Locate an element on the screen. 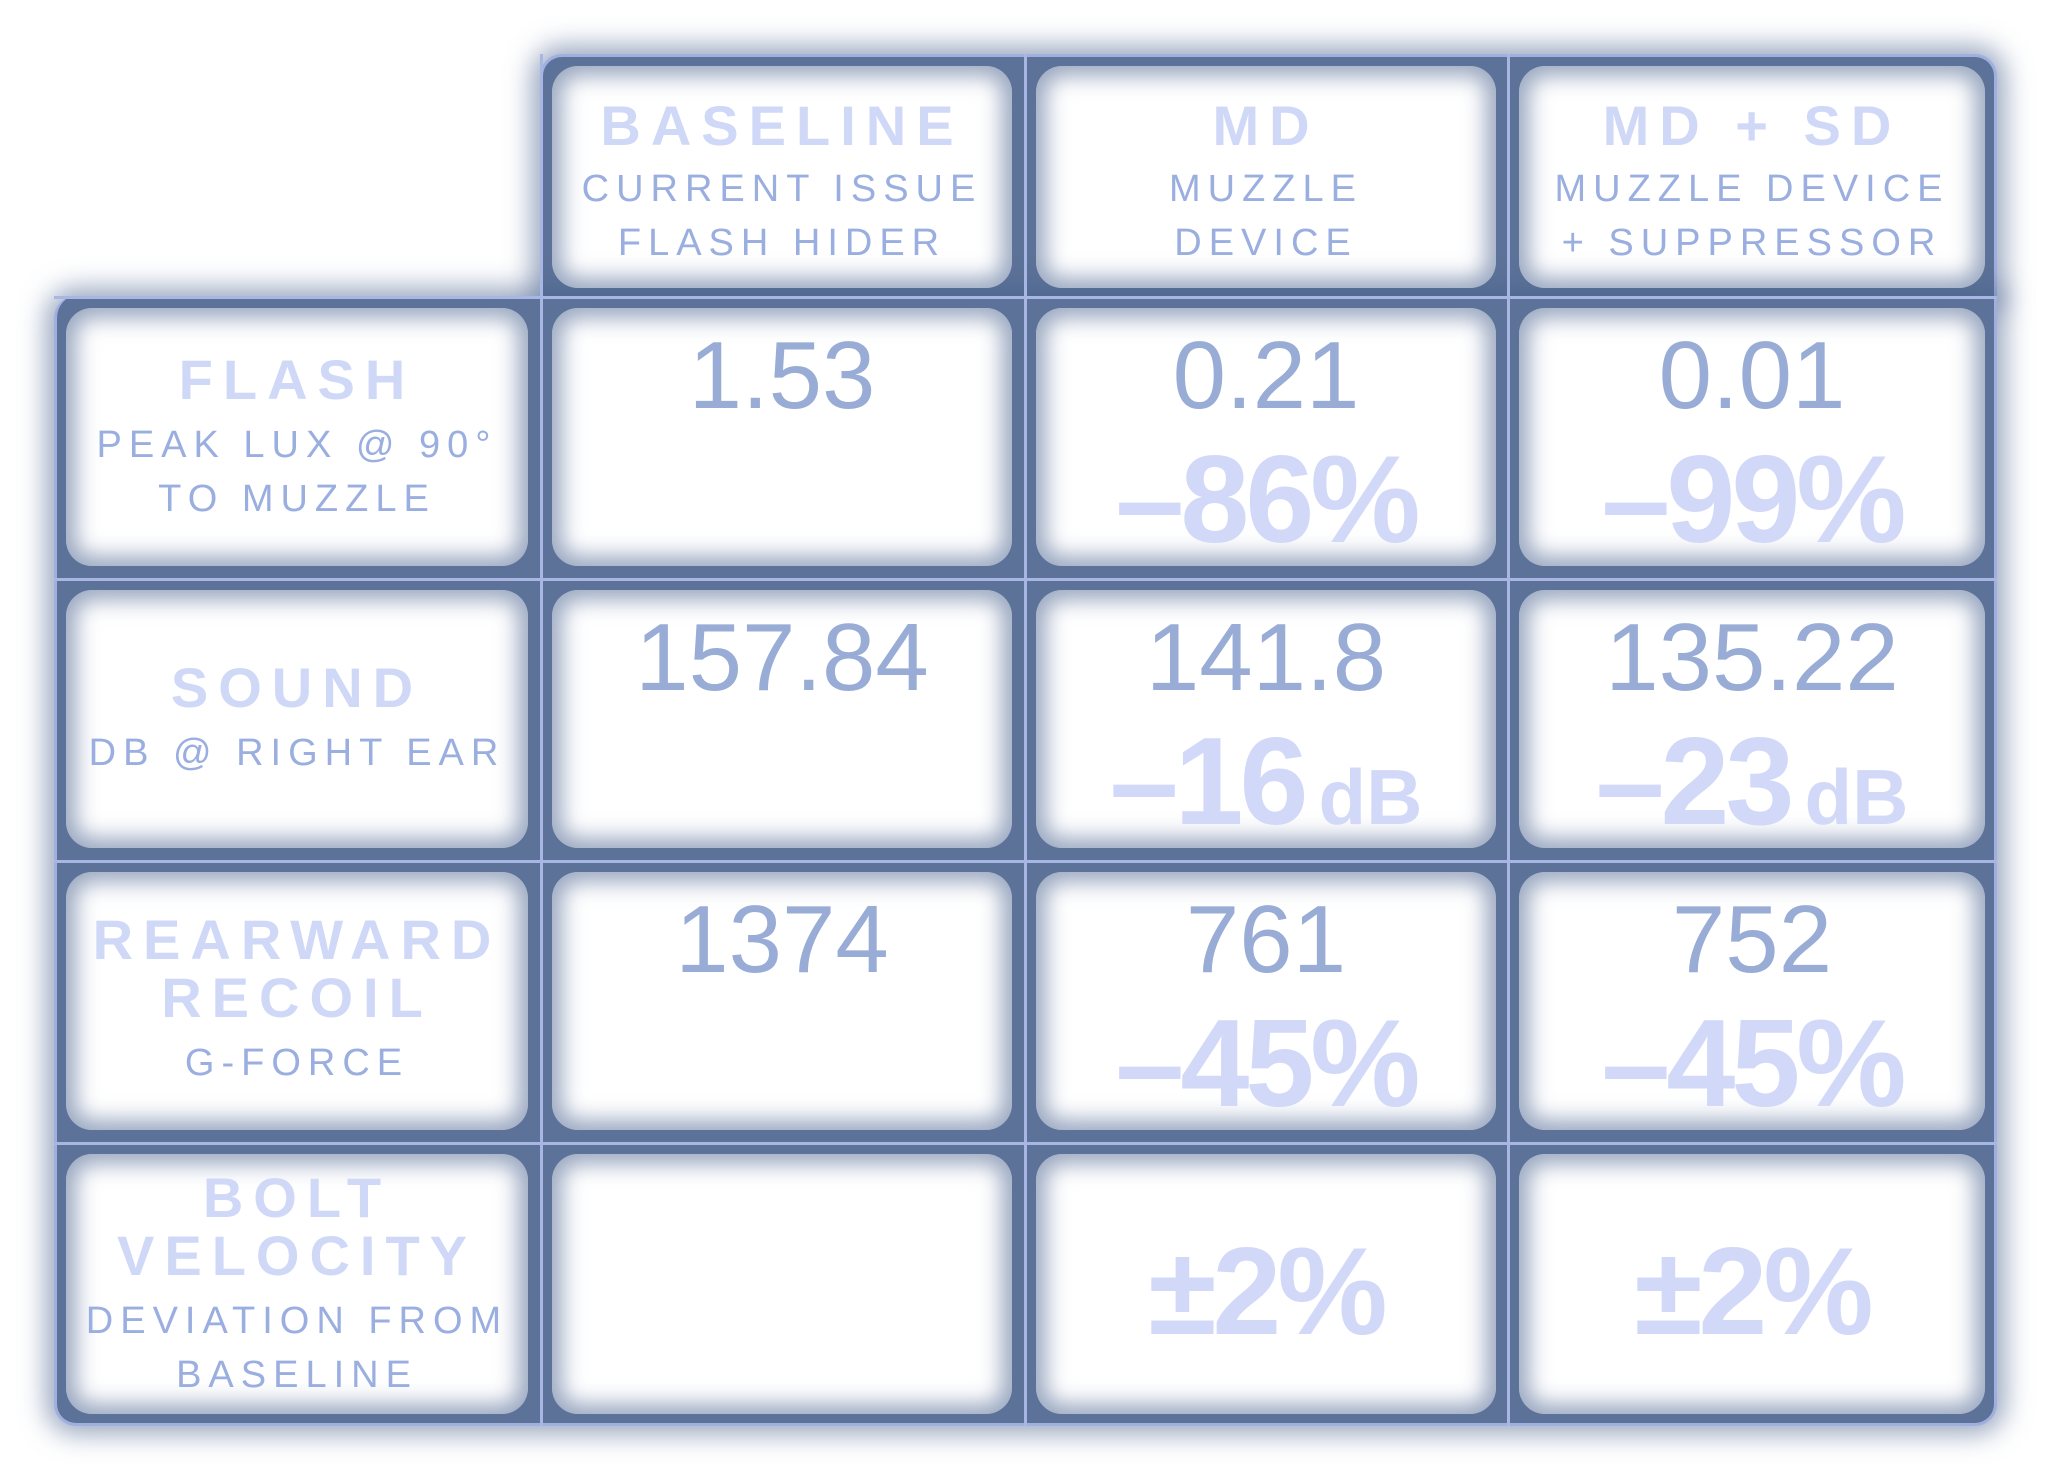 This screenshot has height=1478, width=2048. row-title: REARWARD is located at coordinates (297, 939).